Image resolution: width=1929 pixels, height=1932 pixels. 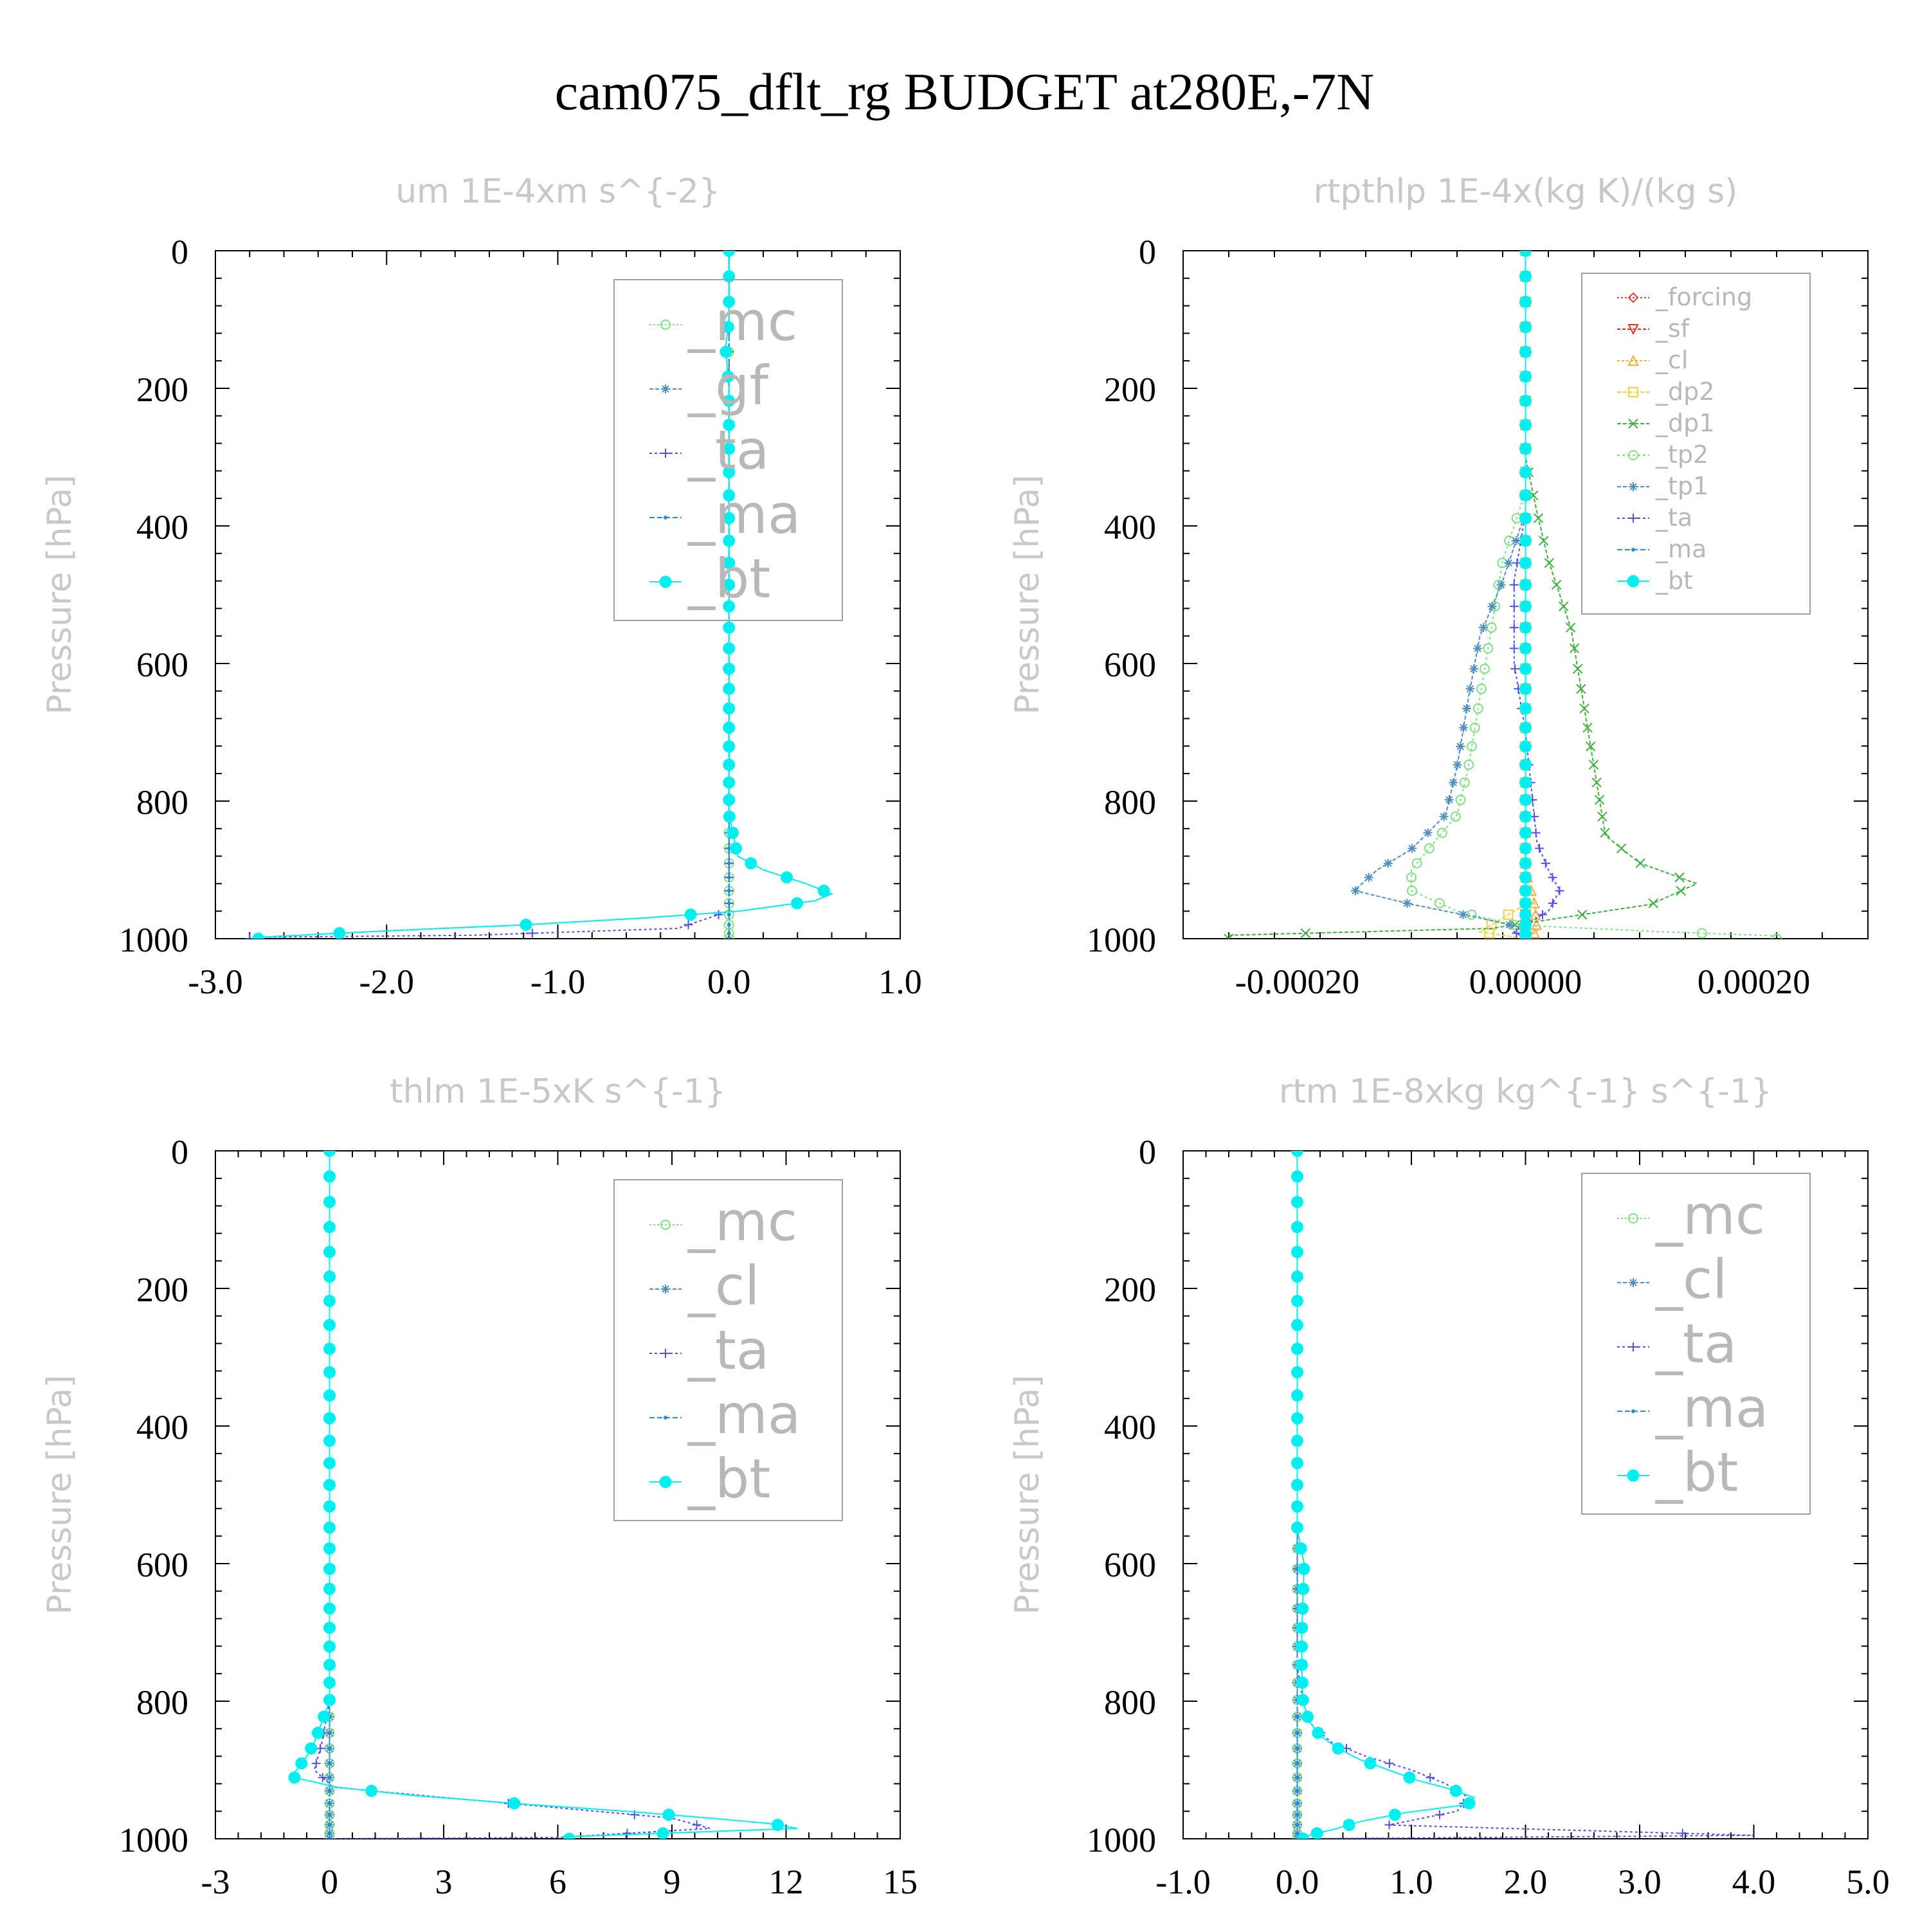 I want to click on legend-item: _sf, so click(x=1653, y=328).